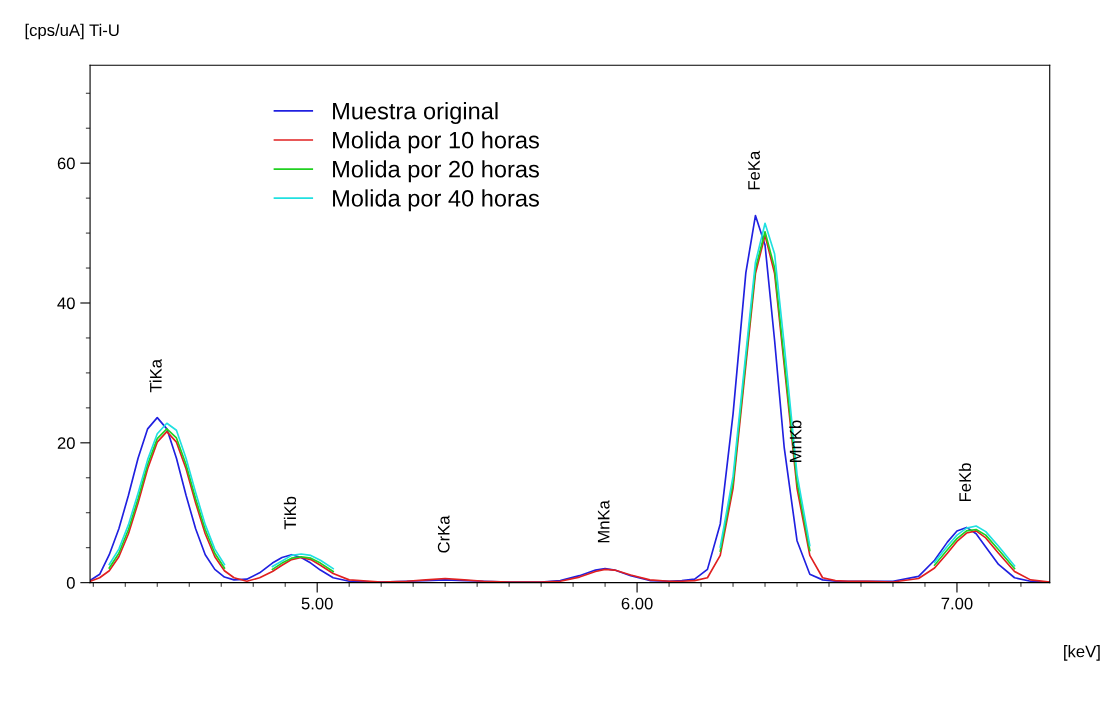 The image size is (1112, 702). What do you see at coordinates (66, 163) in the screenshot?
I see `y-tick-label: 60` at bounding box center [66, 163].